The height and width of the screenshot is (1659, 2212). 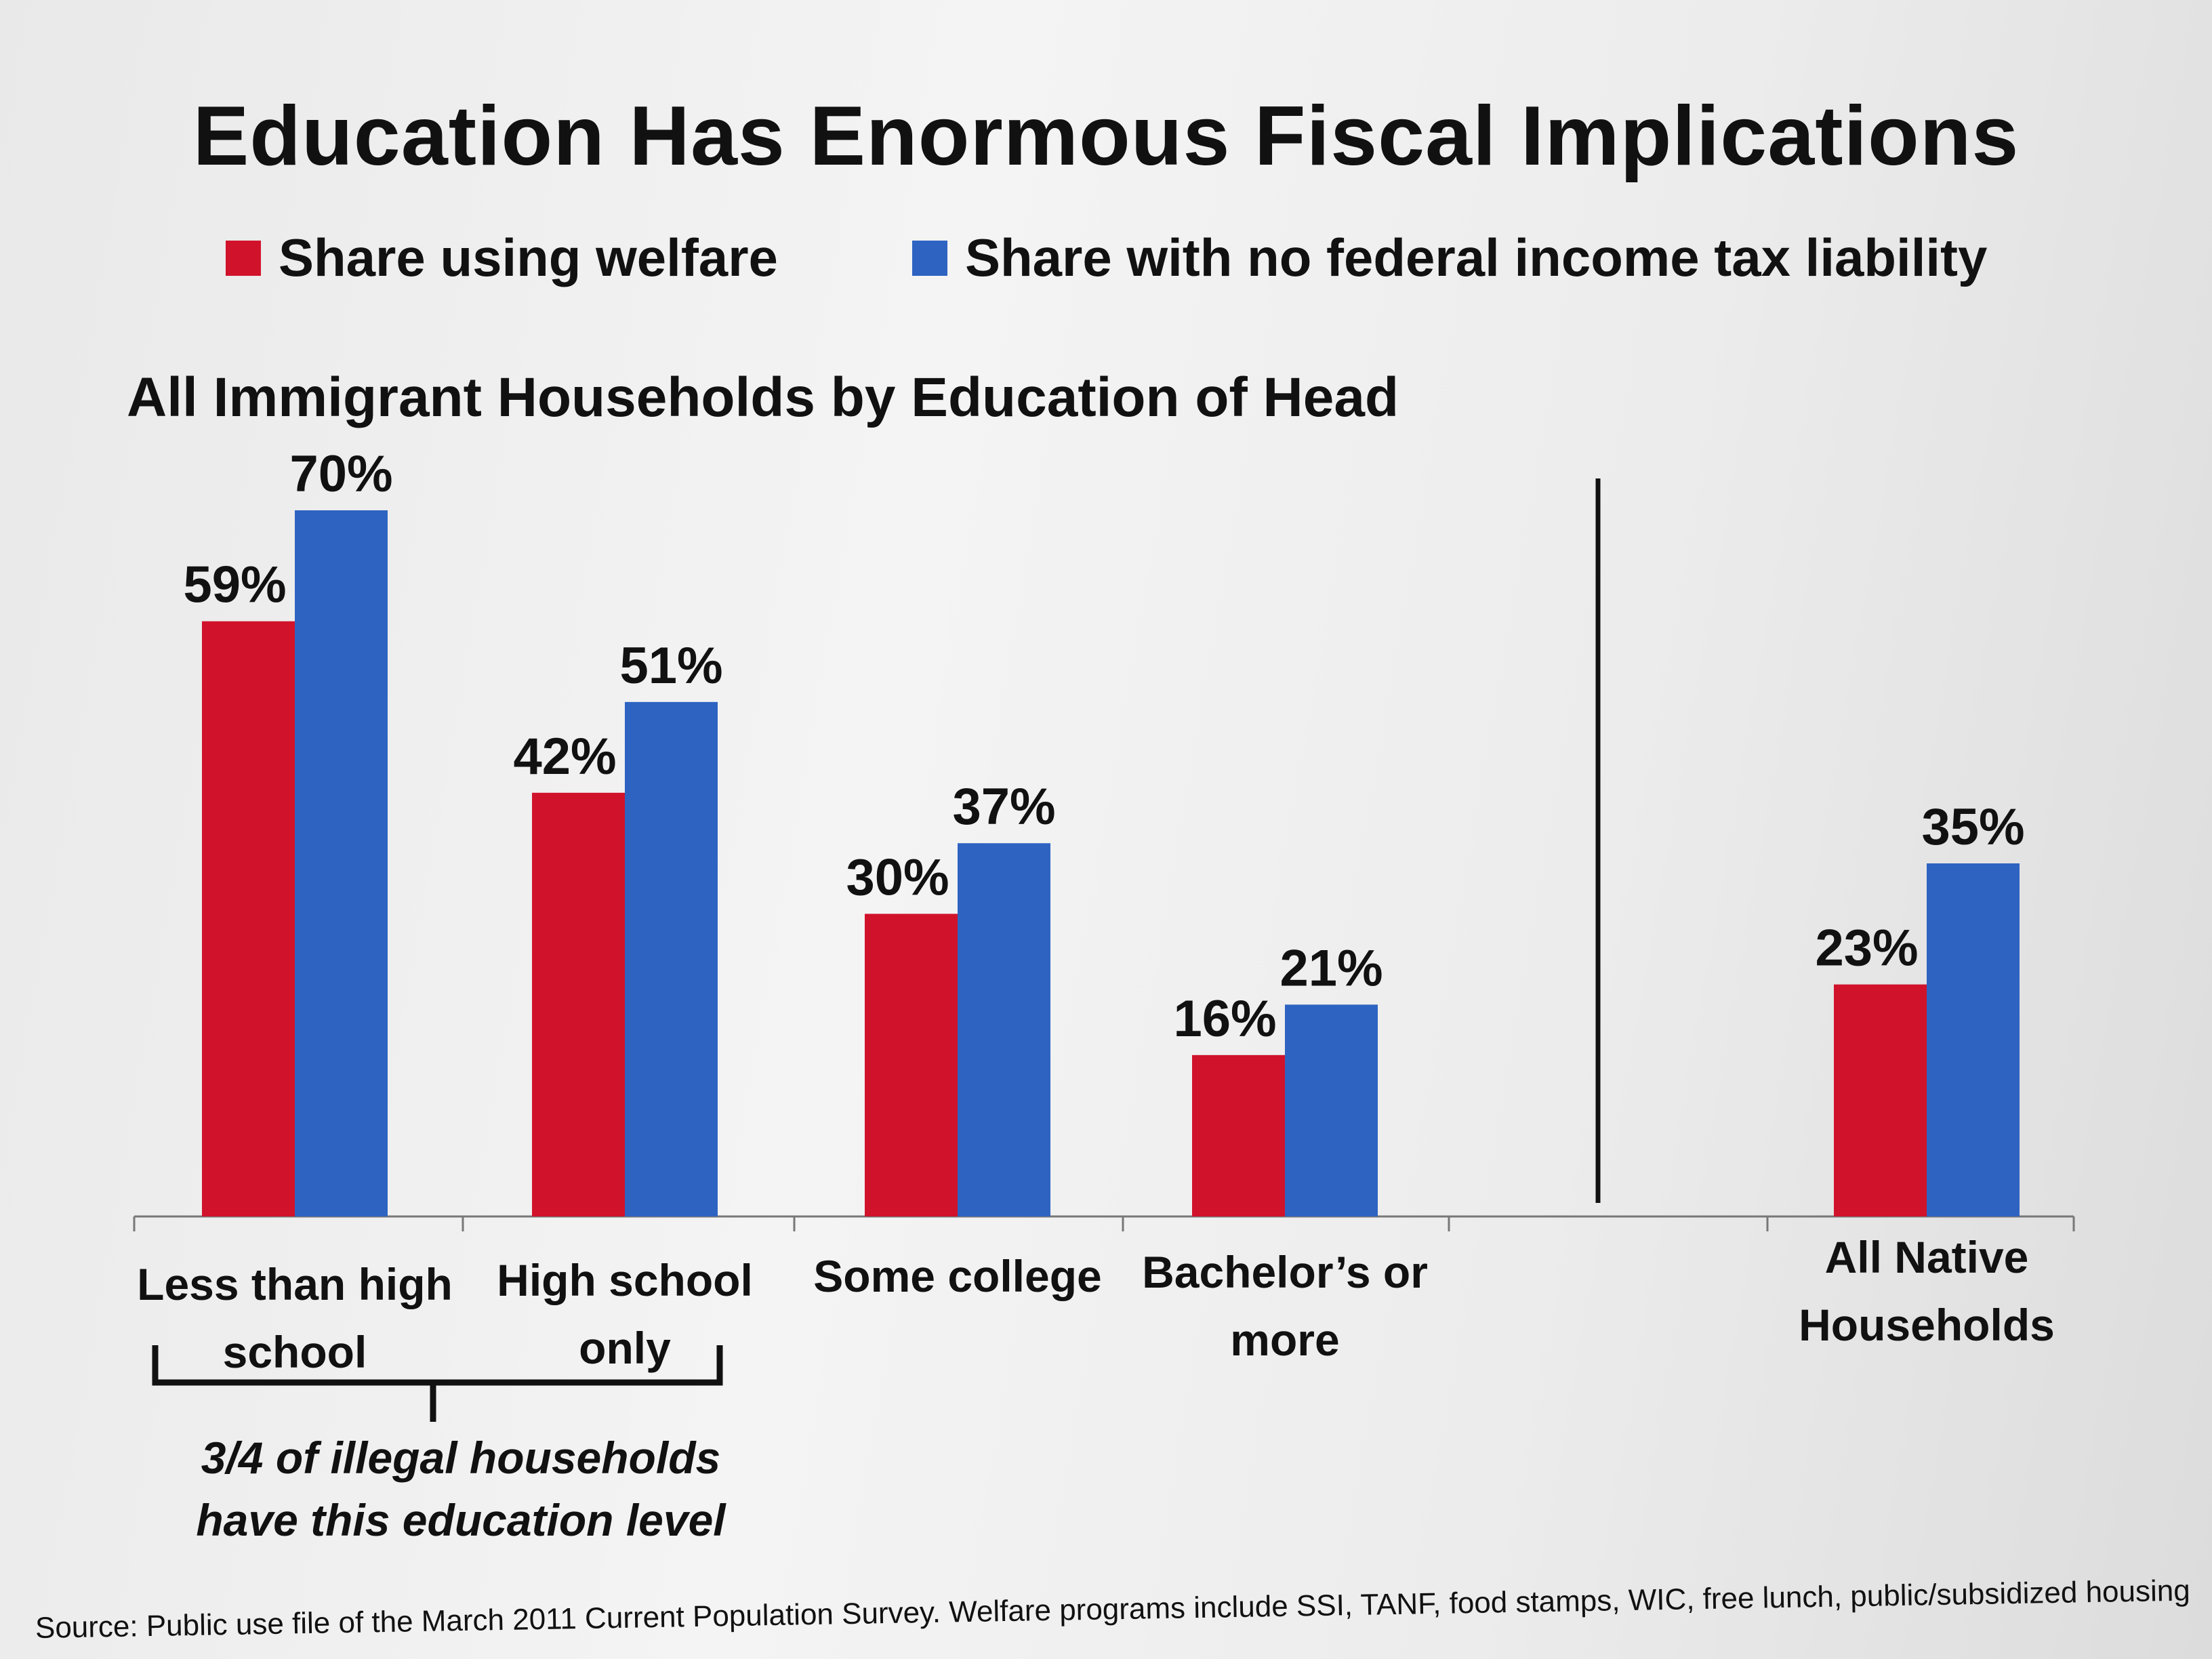 I want to click on data-label: 37%, so click(x=1003, y=807).